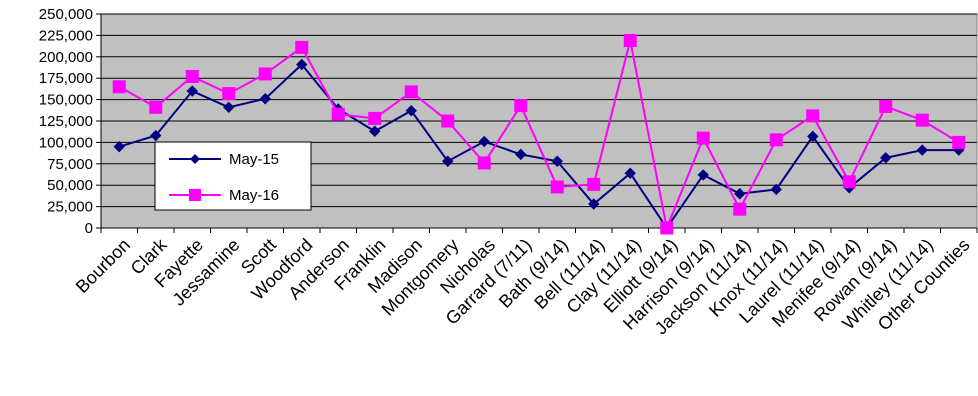  I want to click on legend-item: May-16, so click(224, 195).